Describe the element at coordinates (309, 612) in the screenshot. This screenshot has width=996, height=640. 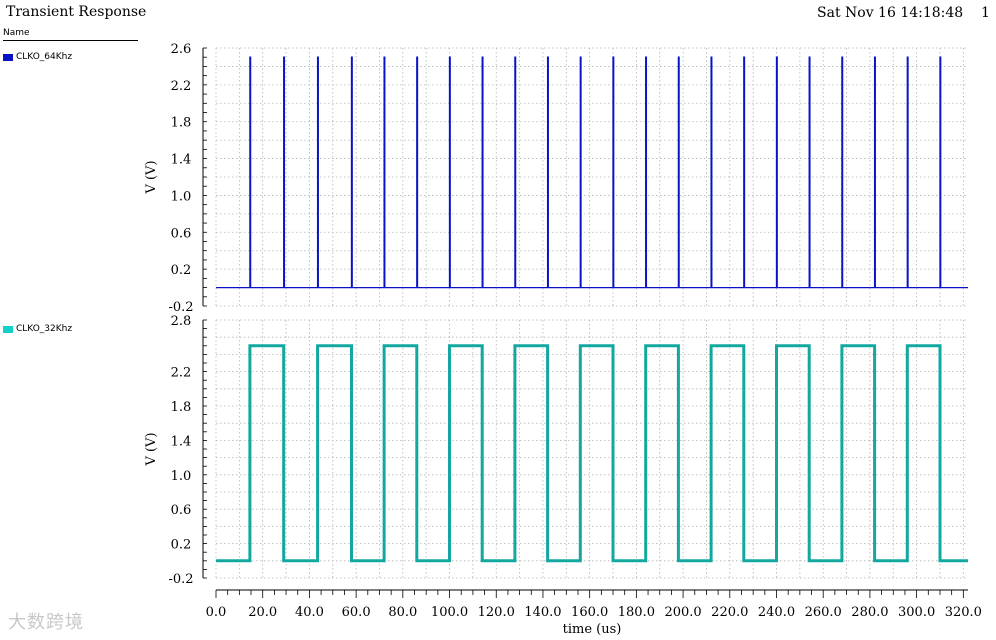
I see `x-tick-label: 40.0` at that location.